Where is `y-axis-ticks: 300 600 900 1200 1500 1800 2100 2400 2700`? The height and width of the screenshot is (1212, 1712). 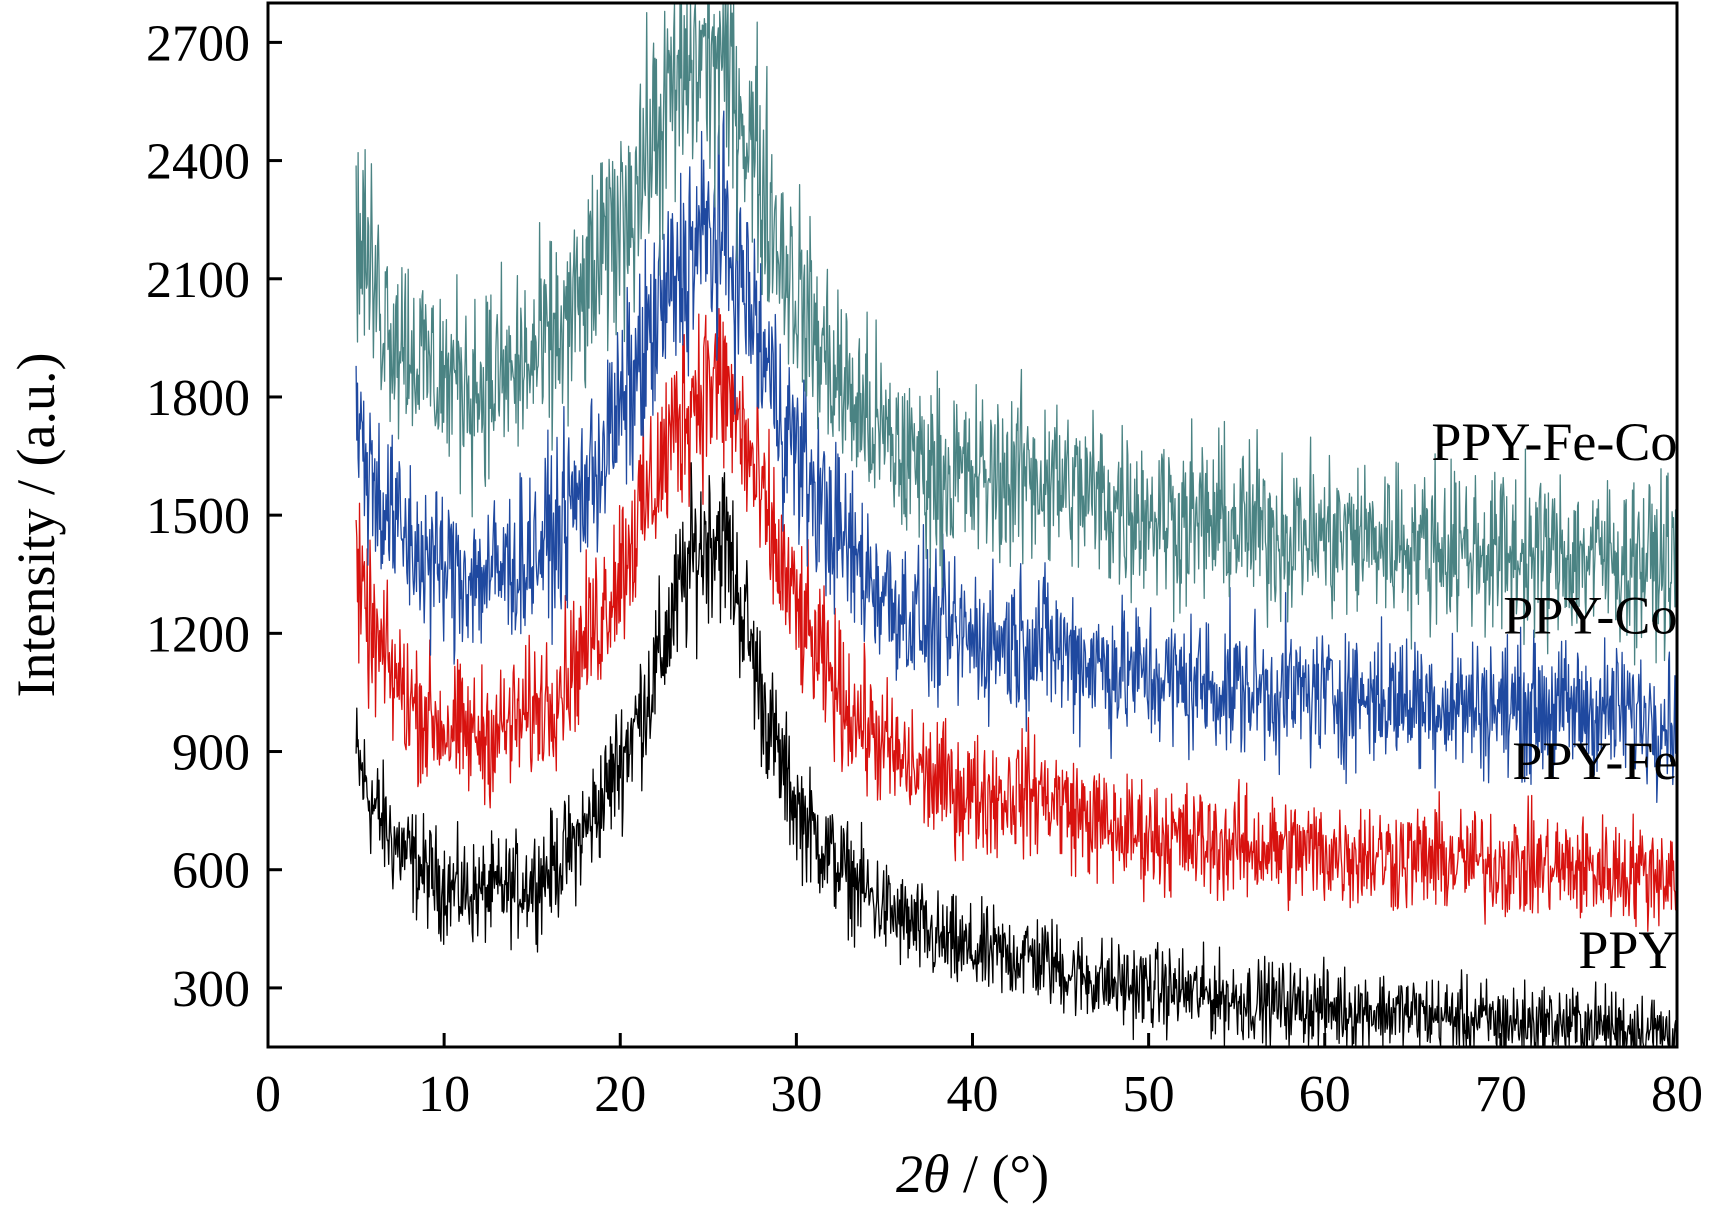 y-axis-ticks: 300 600 900 1200 1500 1800 2100 2400 2700 is located at coordinates (214, 516).